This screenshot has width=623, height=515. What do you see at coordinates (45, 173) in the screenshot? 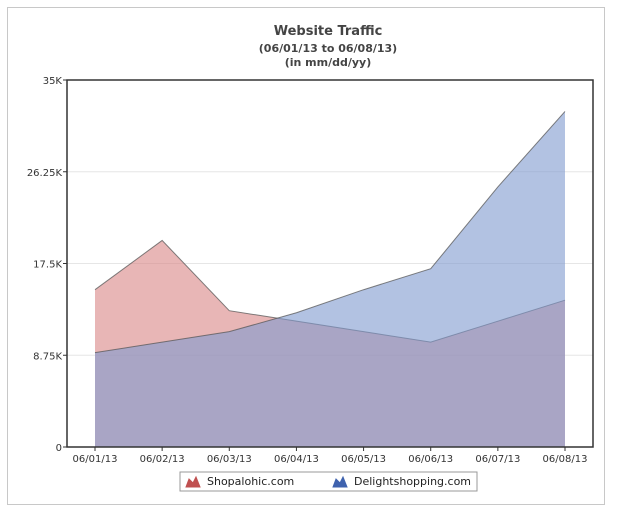
I see `y-tick-label: 26.25K` at bounding box center [45, 173].